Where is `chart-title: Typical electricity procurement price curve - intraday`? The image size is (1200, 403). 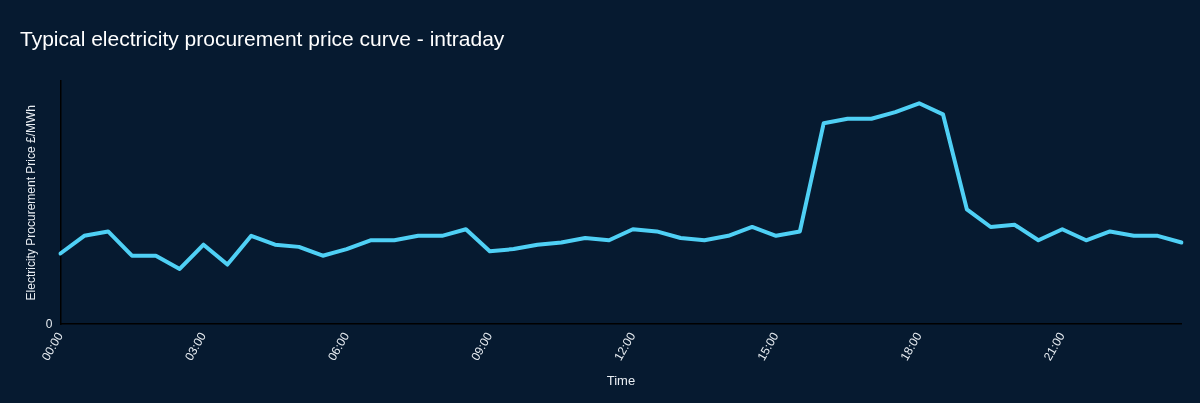
chart-title: Typical electricity procurement price curve - intraday is located at coordinates (262, 39).